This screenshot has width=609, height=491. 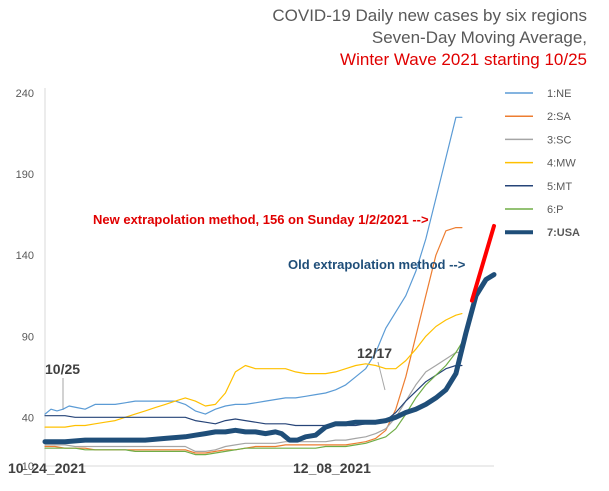 I want to click on legend-label: 7:USA, so click(x=563, y=233).